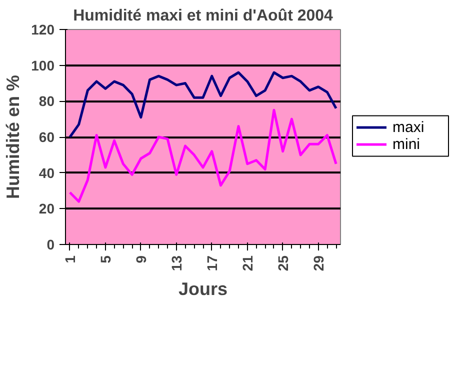 This screenshot has width=464, height=375. What do you see at coordinates (105, 259) in the screenshot?
I see `x-tick-label: 5` at bounding box center [105, 259].